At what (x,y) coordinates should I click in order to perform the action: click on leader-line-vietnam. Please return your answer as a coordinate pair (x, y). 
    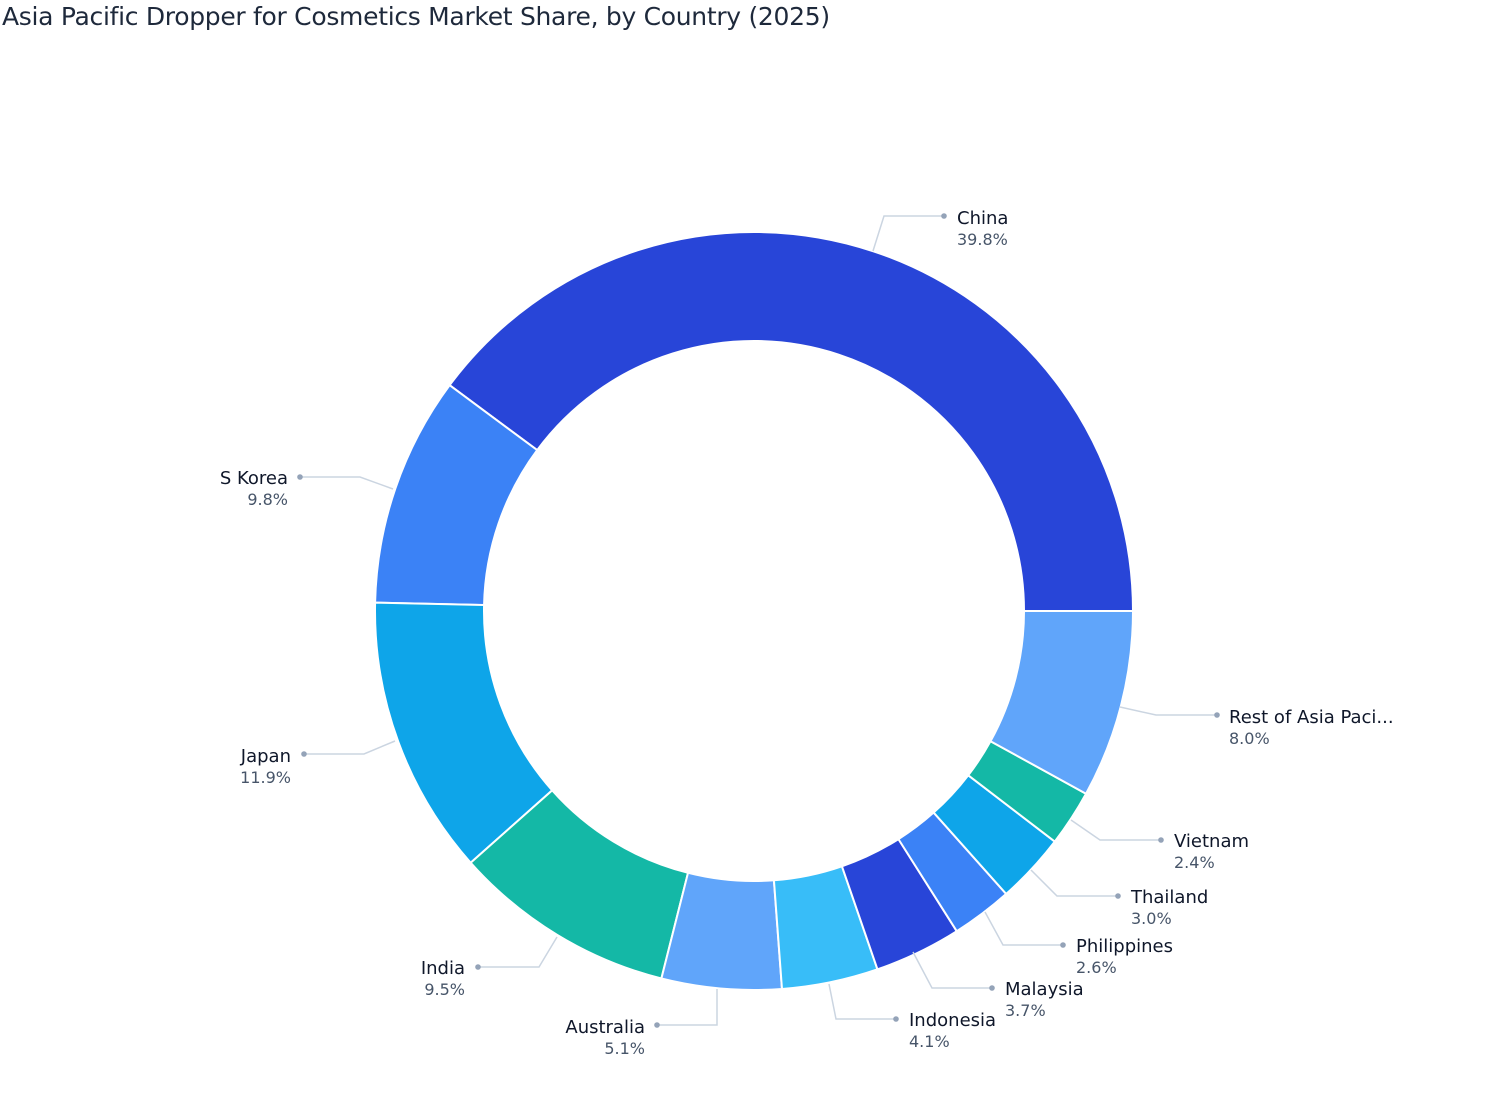
    Looking at the image, I should click on (1115, 830).